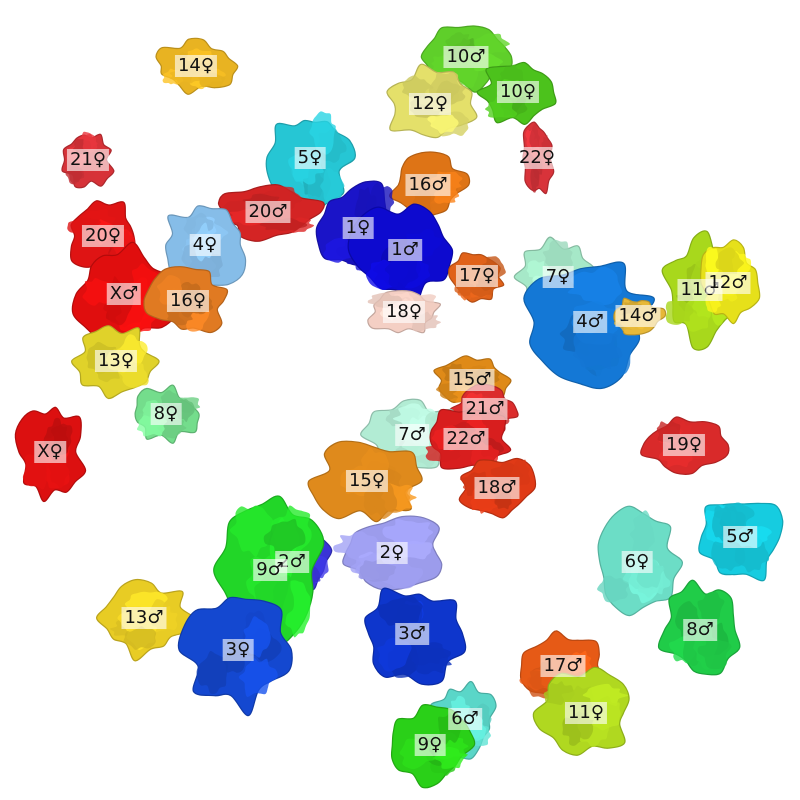  Describe the element at coordinates (124, 294) in the screenshot. I see `chromosome-label-Xm: X♂` at that location.